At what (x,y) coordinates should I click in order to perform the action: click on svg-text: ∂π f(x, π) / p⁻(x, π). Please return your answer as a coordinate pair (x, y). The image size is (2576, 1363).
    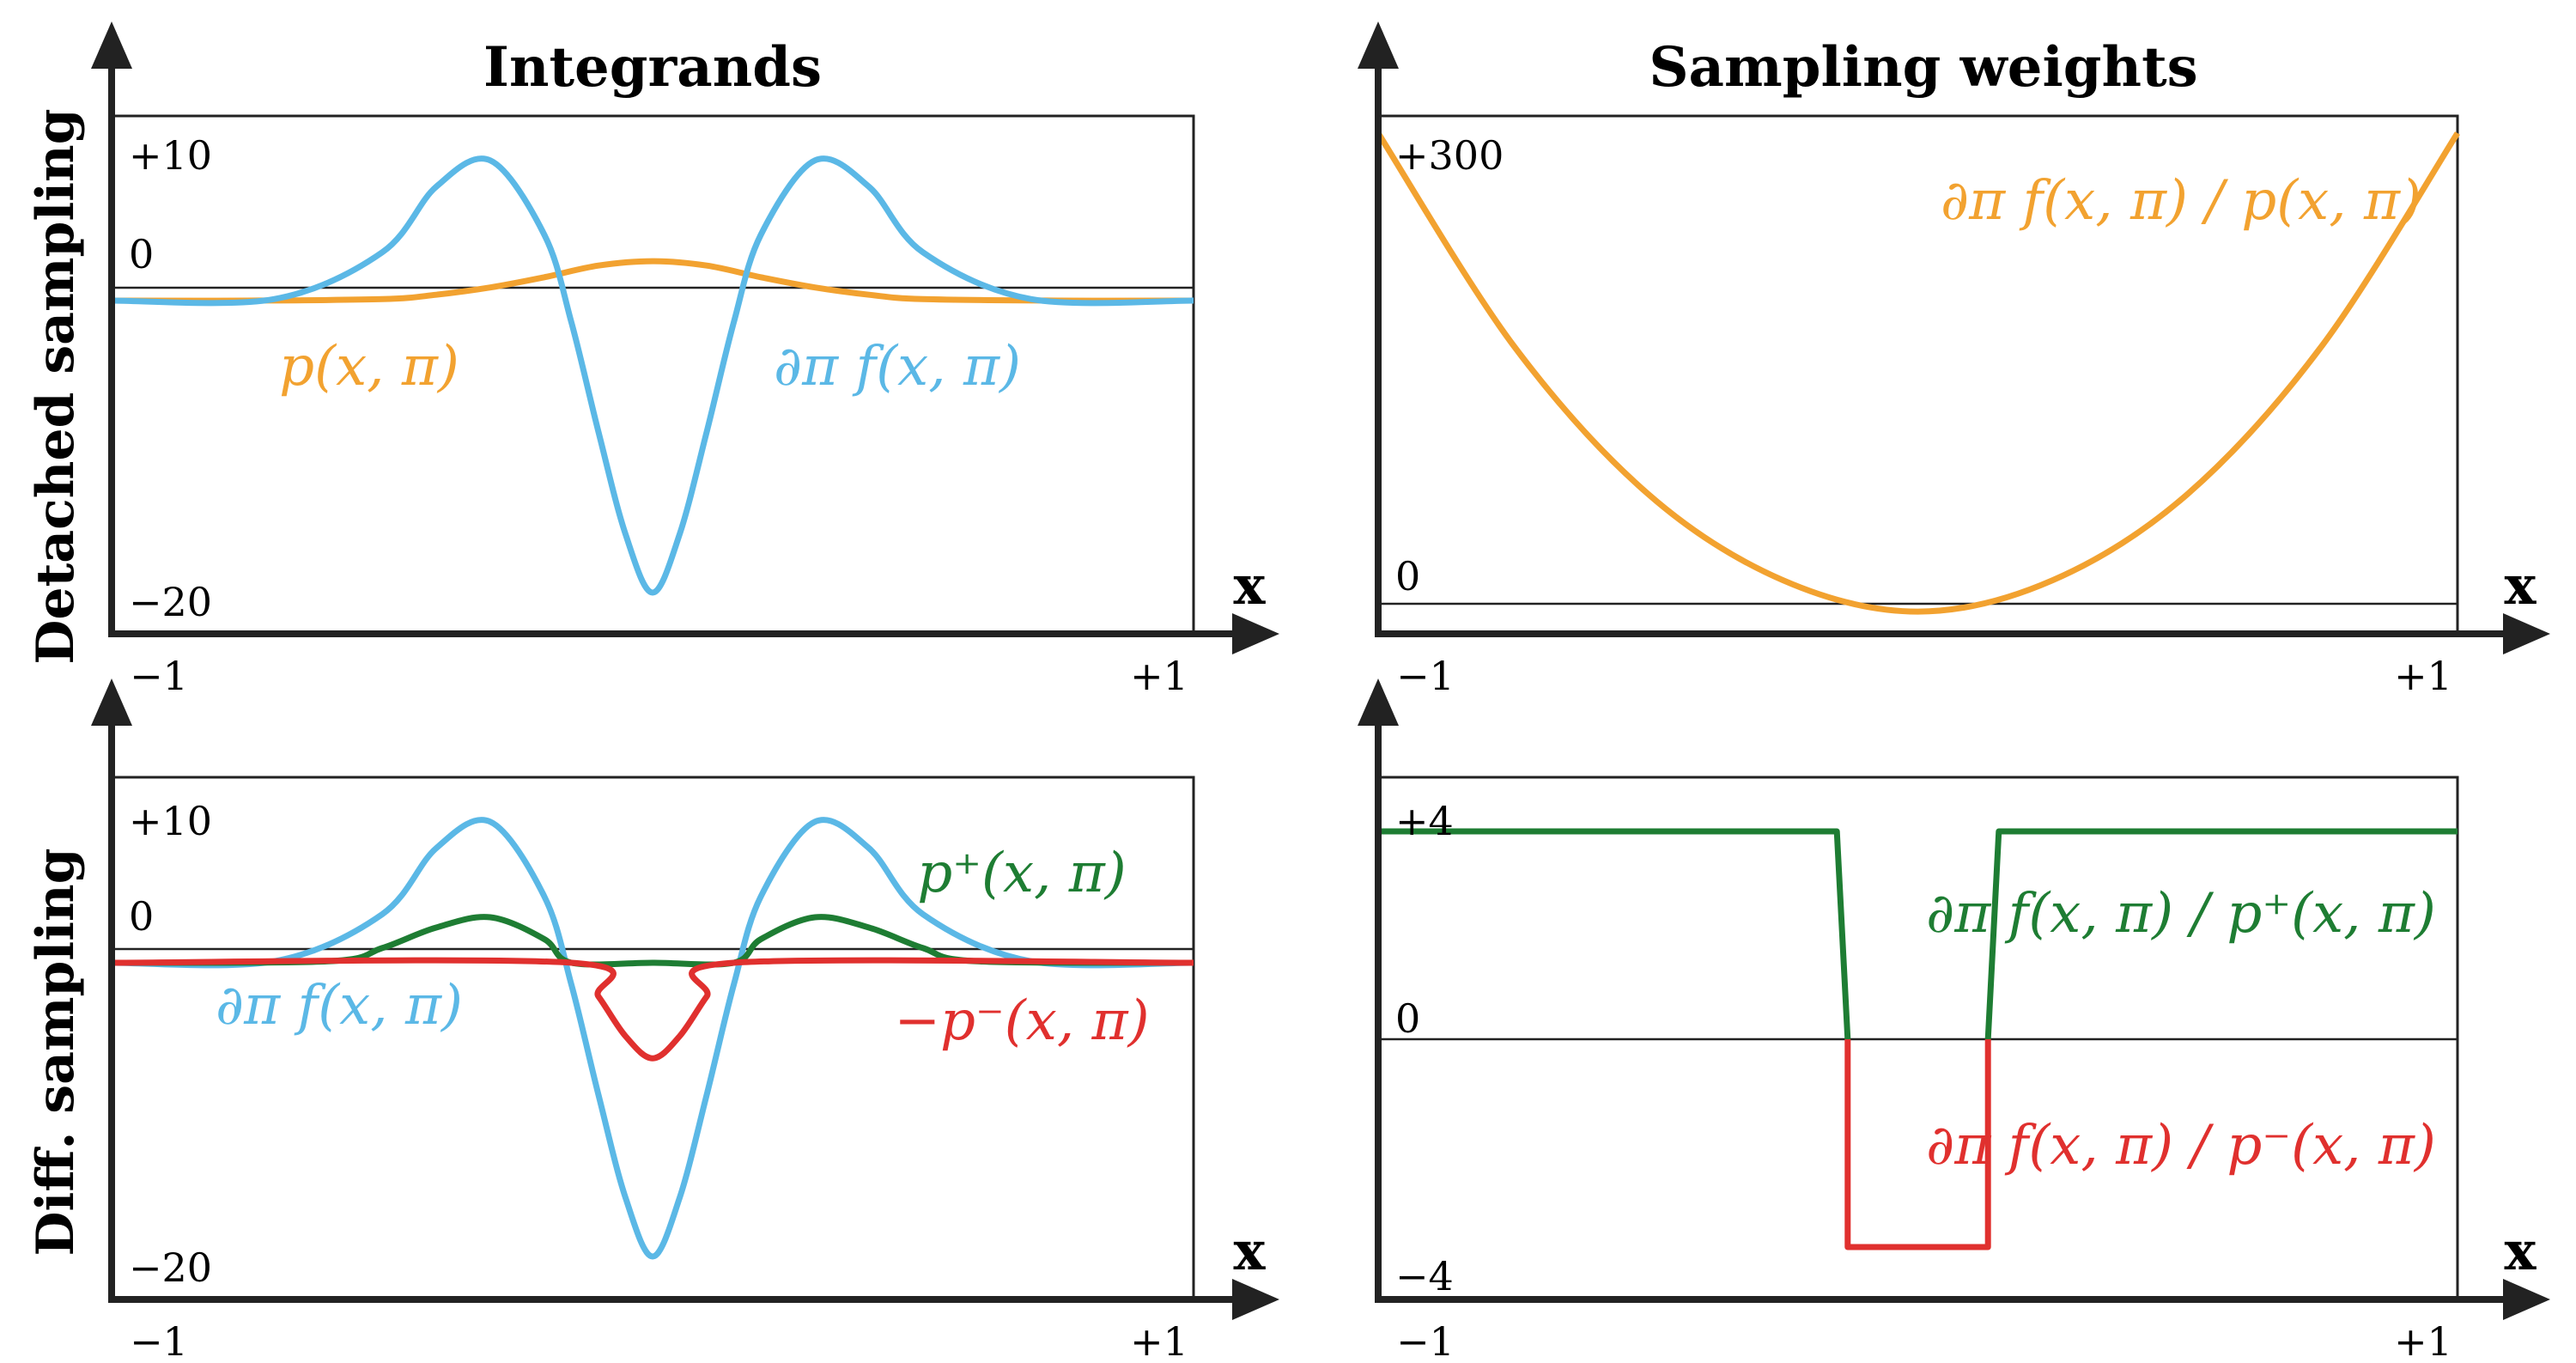
    Looking at the image, I should click on (2181, 1145).